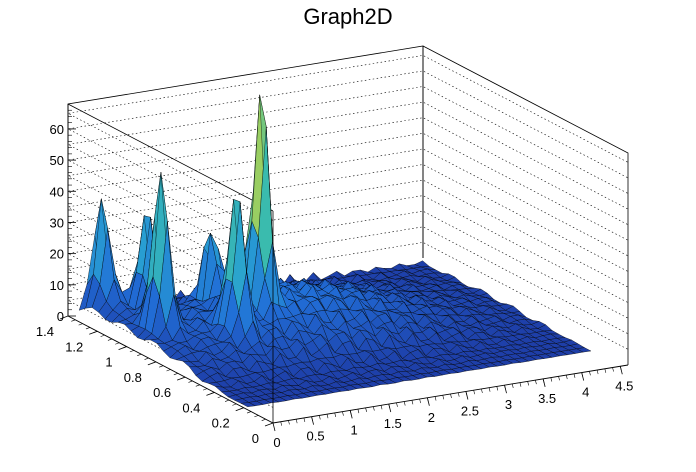  I want to click on x-tick-label: 2.5, so click(470, 410).